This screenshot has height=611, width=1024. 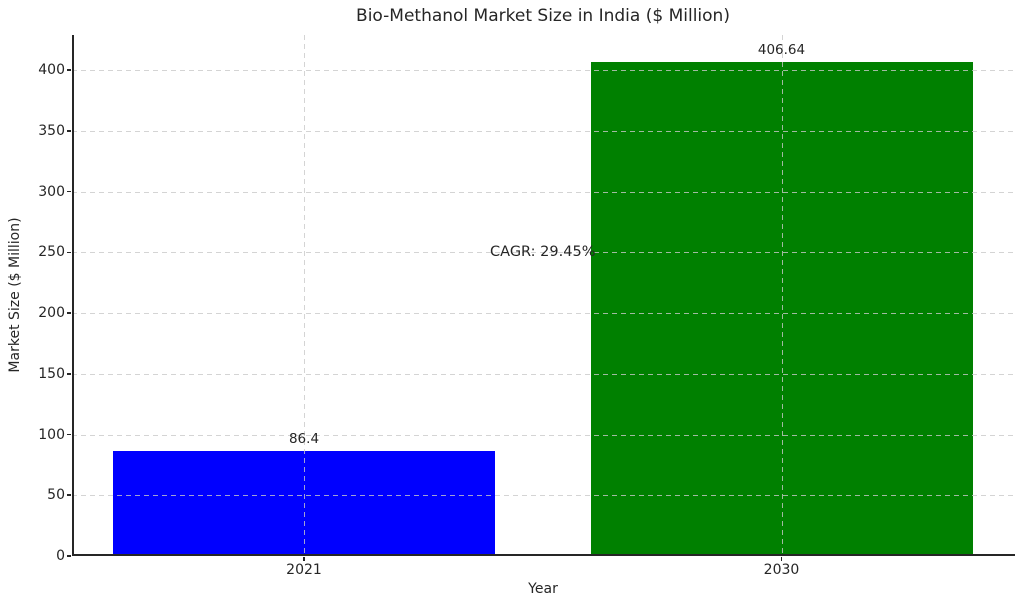 What do you see at coordinates (51, 434) in the screenshot?
I see `y-tick-label-100: 100` at bounding box center [51, 434].